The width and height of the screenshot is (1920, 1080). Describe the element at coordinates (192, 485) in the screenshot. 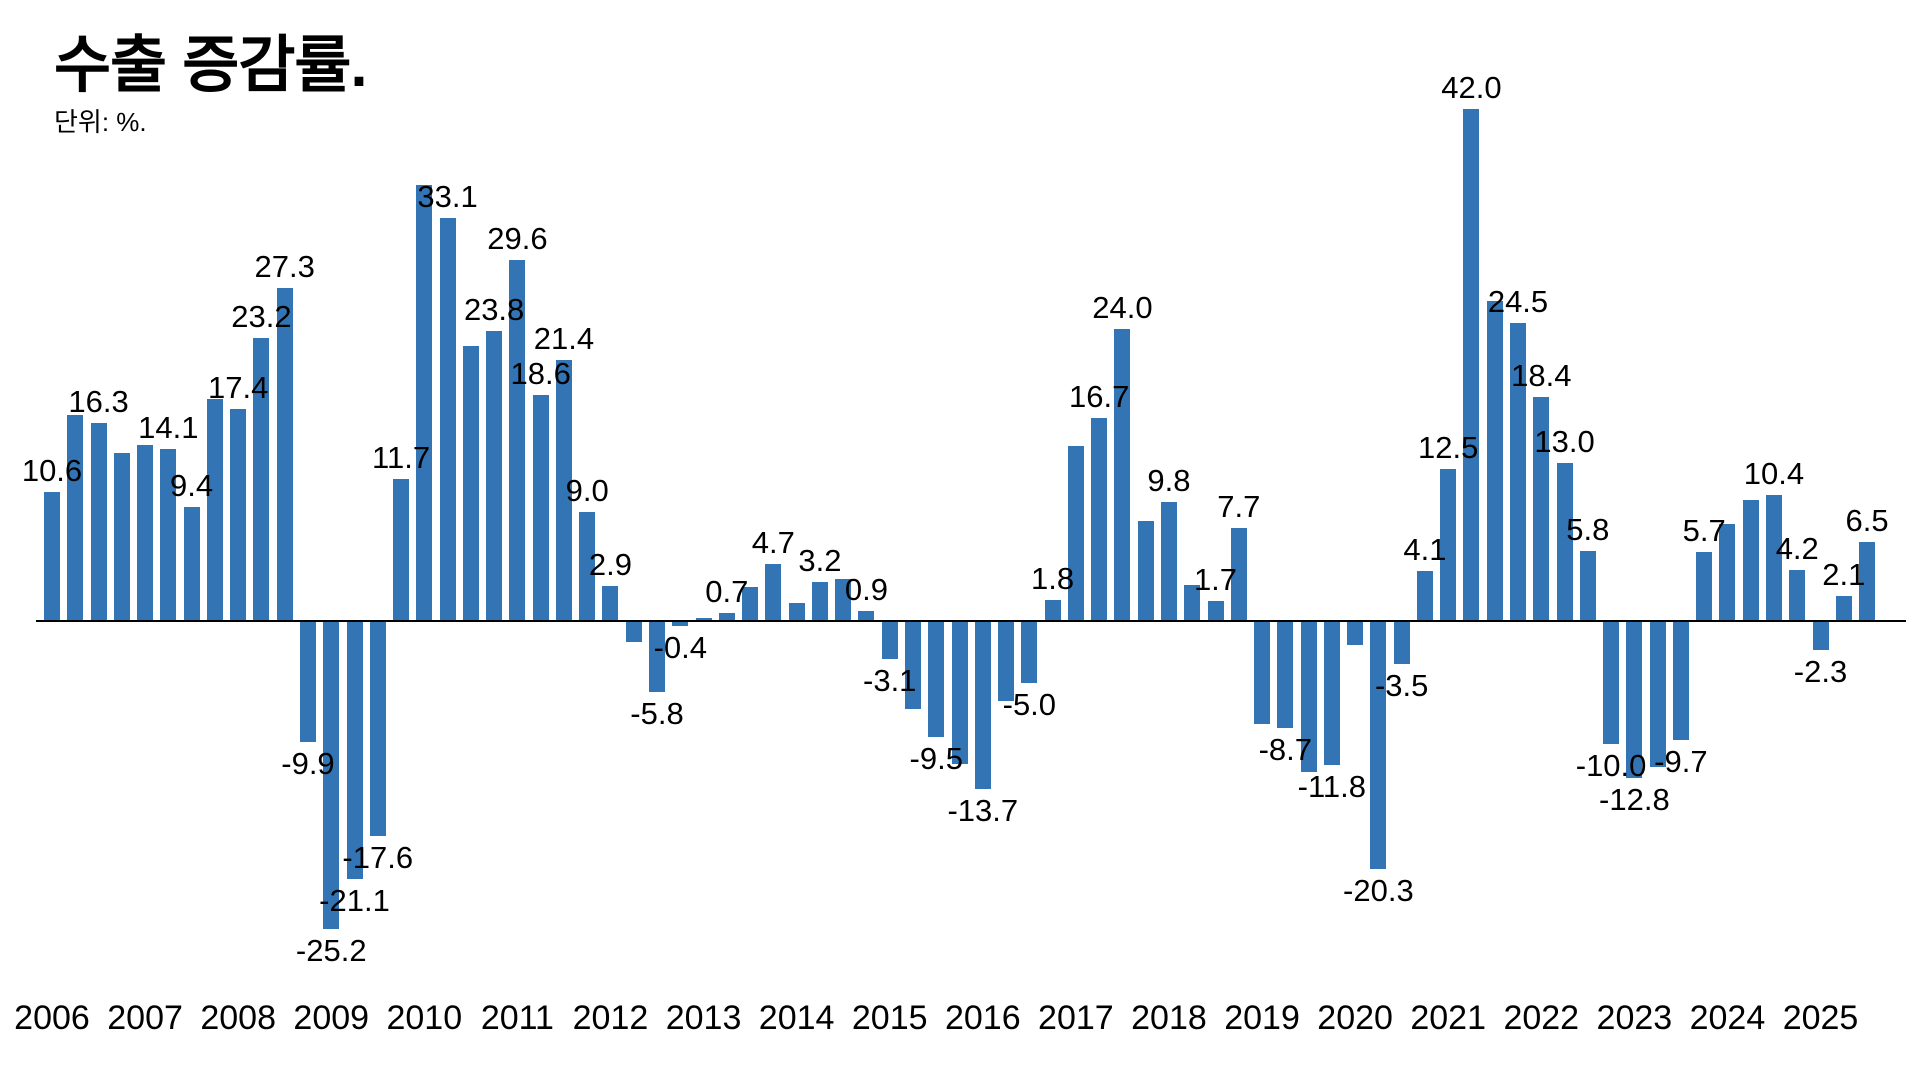

I see `bar-value-label-2007-Q3: 9.4` at that location.